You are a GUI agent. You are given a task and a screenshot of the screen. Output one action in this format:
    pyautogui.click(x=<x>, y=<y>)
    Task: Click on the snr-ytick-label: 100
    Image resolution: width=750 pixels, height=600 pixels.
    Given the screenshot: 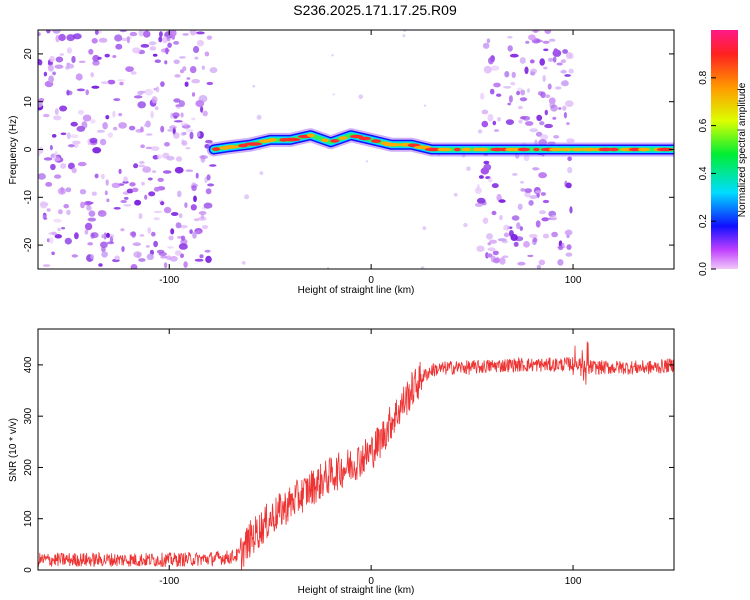 What is the action you would take?
    pyautogui.click(x=28, y=518)
    